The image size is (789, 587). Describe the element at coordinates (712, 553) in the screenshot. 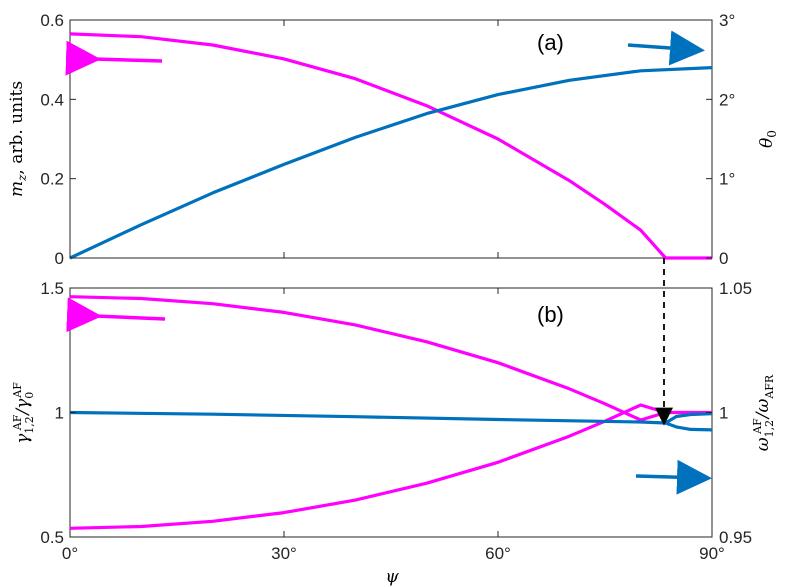

I see `x-tick-label-3: 90°` at that location.